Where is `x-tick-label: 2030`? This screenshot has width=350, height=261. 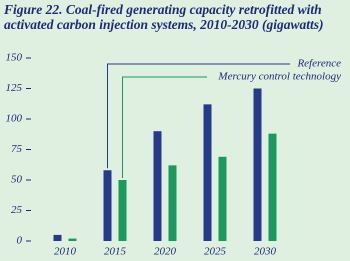 x-tick-label: 2030 is located at coordinates (265, 252).